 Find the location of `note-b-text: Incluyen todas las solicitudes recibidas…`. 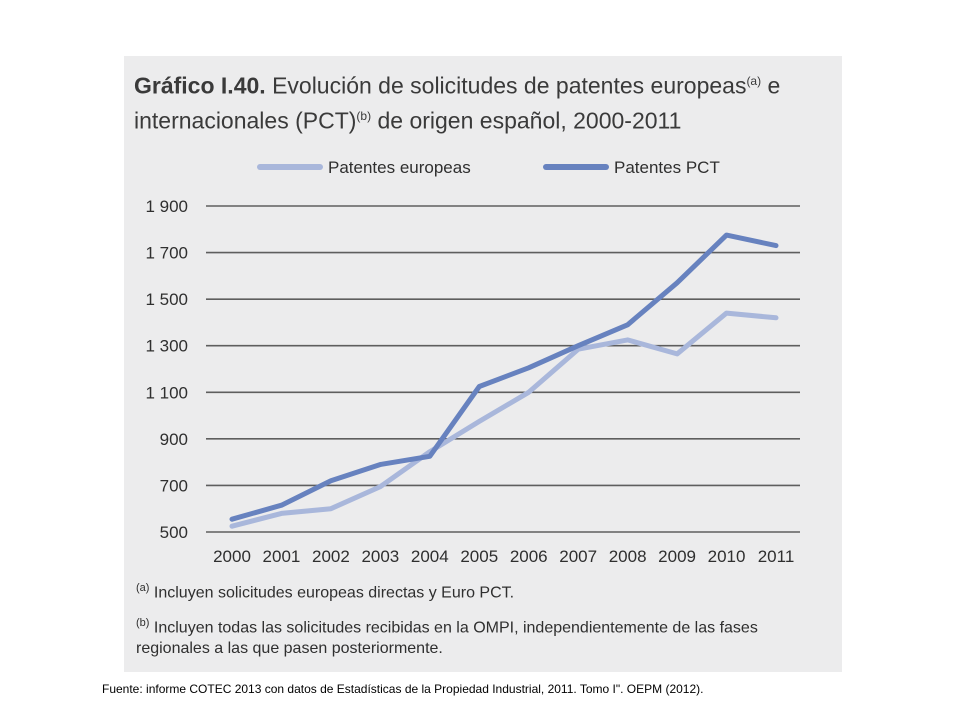

note-b-text: Incluyen todas las solicitudes recibidas… is located at coordinates (447, 638).